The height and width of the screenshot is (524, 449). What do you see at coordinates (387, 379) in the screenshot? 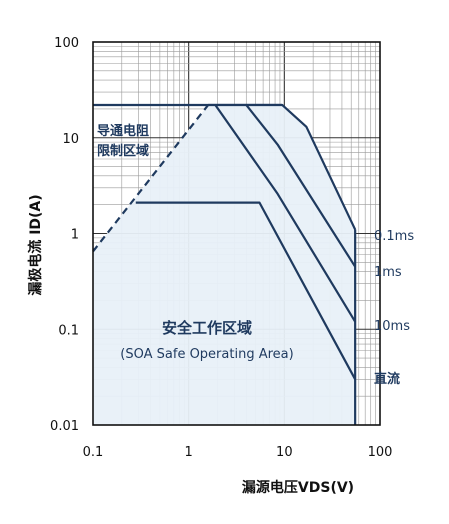
I see `series-label-dc: 直流` at bounding box center [387, 379].